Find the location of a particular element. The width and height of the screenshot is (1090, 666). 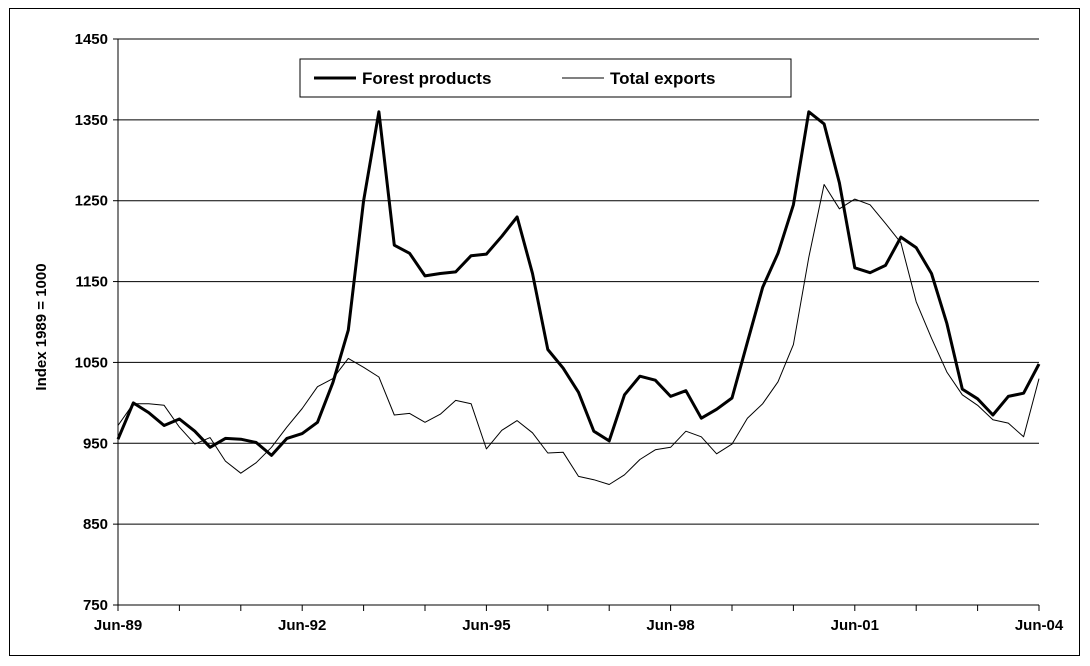

x-ticks is located at coordinates (578, 608).